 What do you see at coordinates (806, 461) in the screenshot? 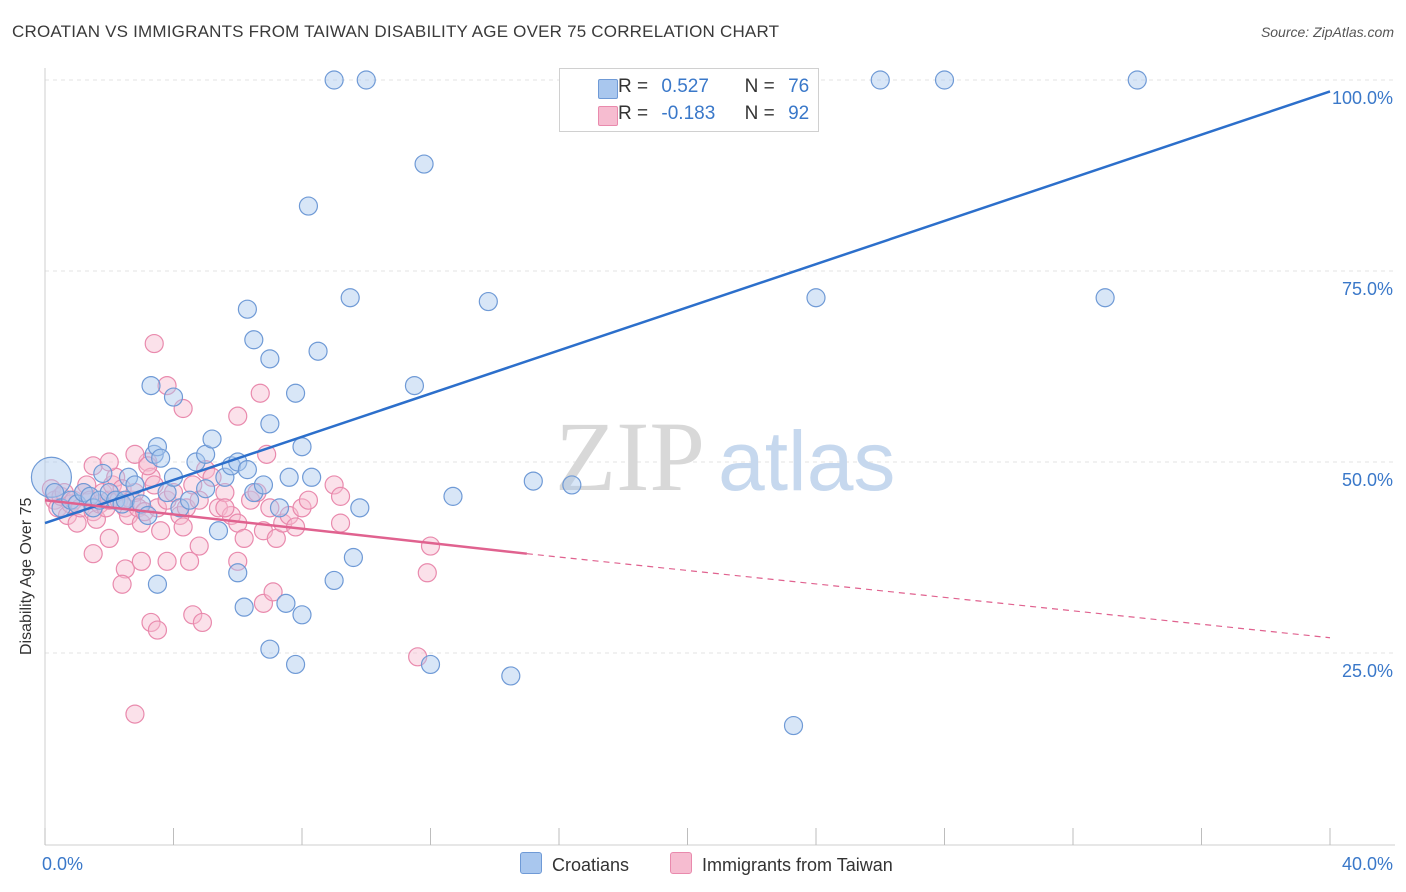
I see `watermark-atlas: atlas` at bounding box center [806, 461].